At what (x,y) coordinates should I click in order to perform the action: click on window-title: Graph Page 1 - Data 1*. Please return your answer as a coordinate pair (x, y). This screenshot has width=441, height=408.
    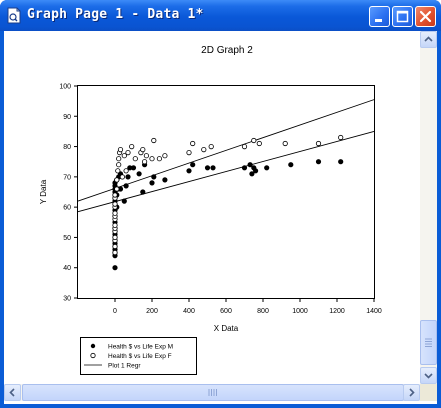
    Looking at the image, I should click on (115, 14).